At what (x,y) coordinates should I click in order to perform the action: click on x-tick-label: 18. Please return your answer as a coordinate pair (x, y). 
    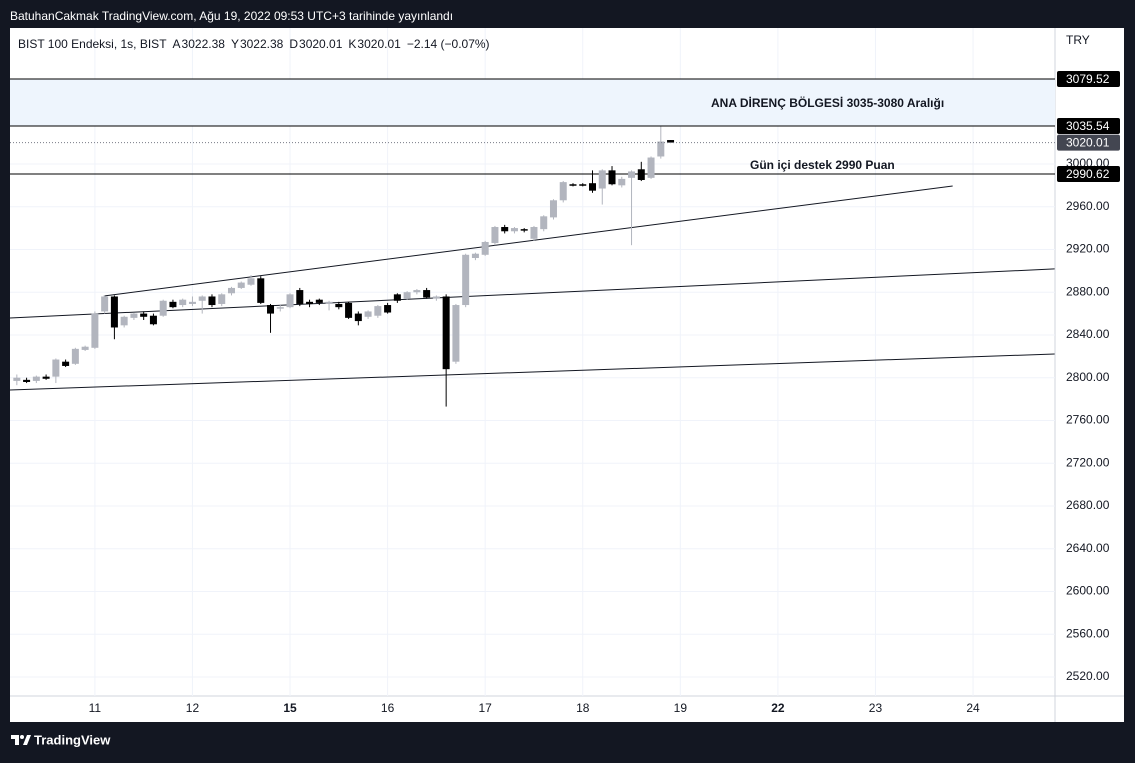
    Looking at the image, I should click on (583, 708).